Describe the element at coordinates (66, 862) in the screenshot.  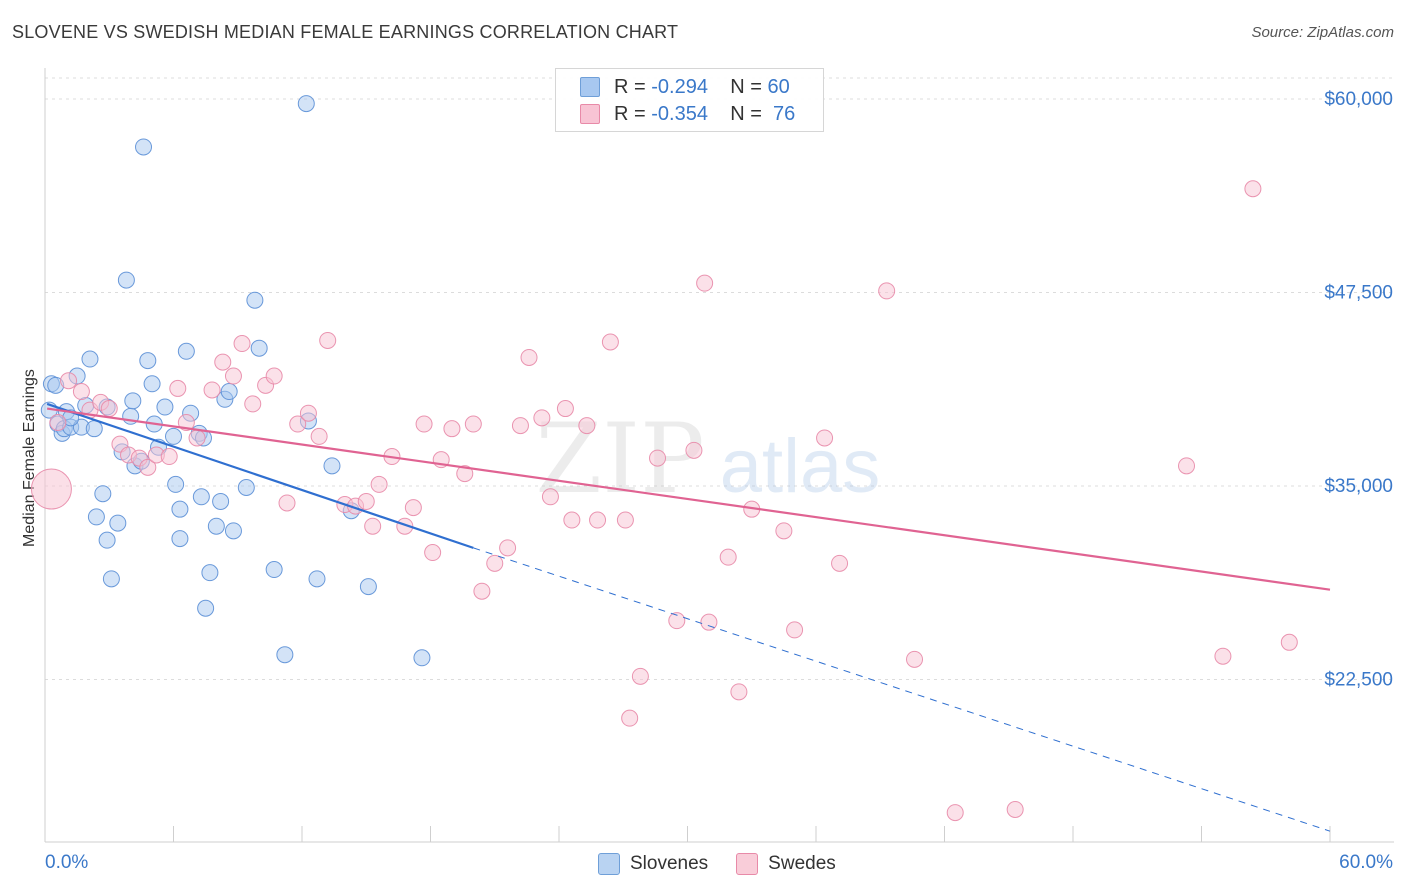
I see `x-tick-label: 0.0%` at that location.